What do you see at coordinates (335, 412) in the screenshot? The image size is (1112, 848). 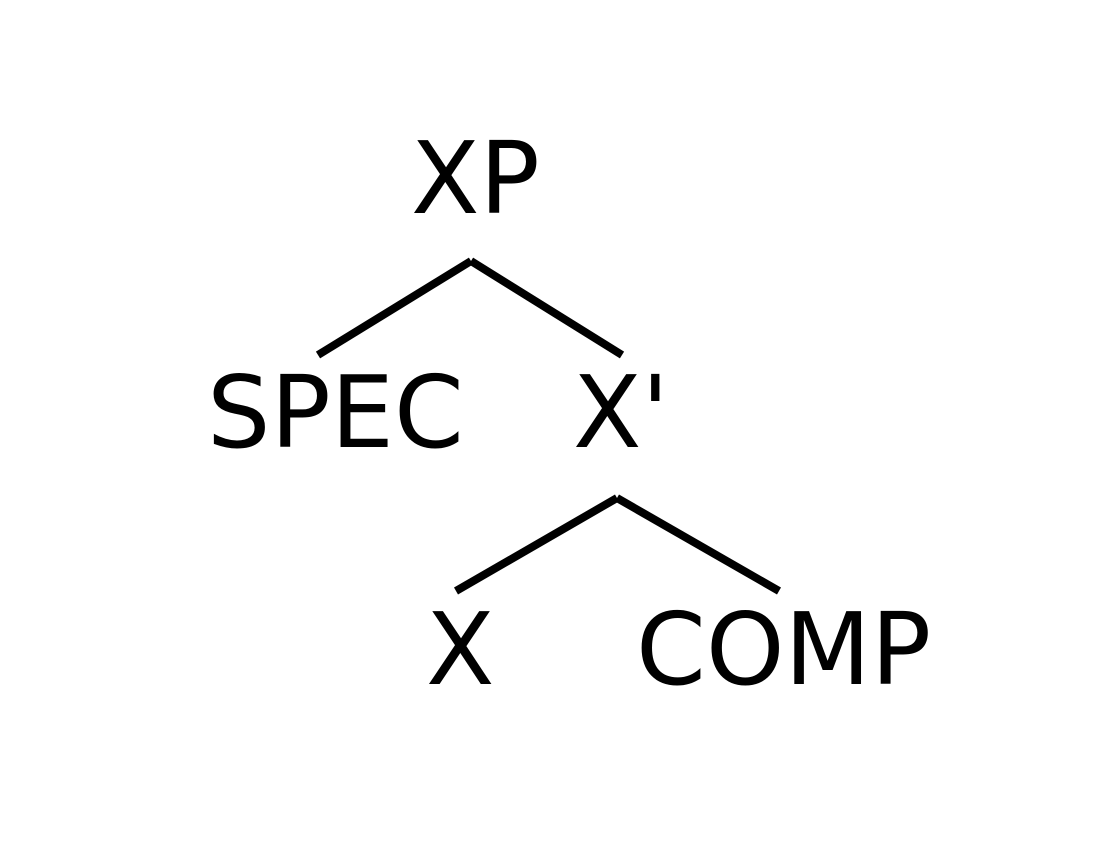 I see `node-spec: SPEC` at bounding box center [335, 412].